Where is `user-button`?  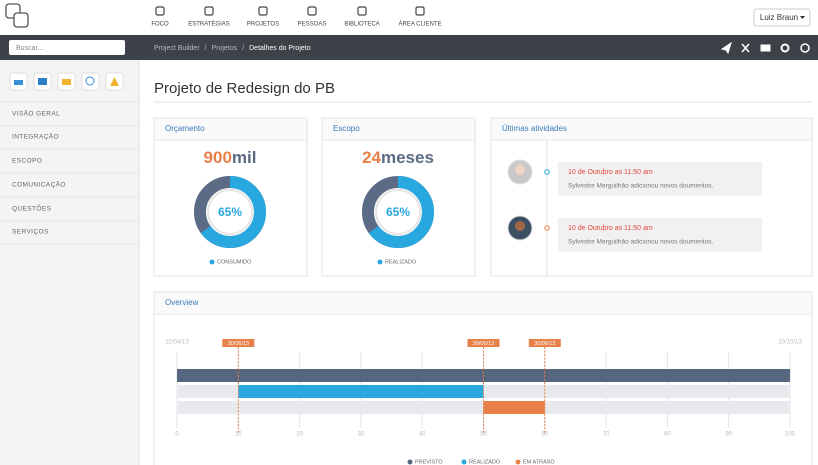
user-button is located at coordinates (782, 17).